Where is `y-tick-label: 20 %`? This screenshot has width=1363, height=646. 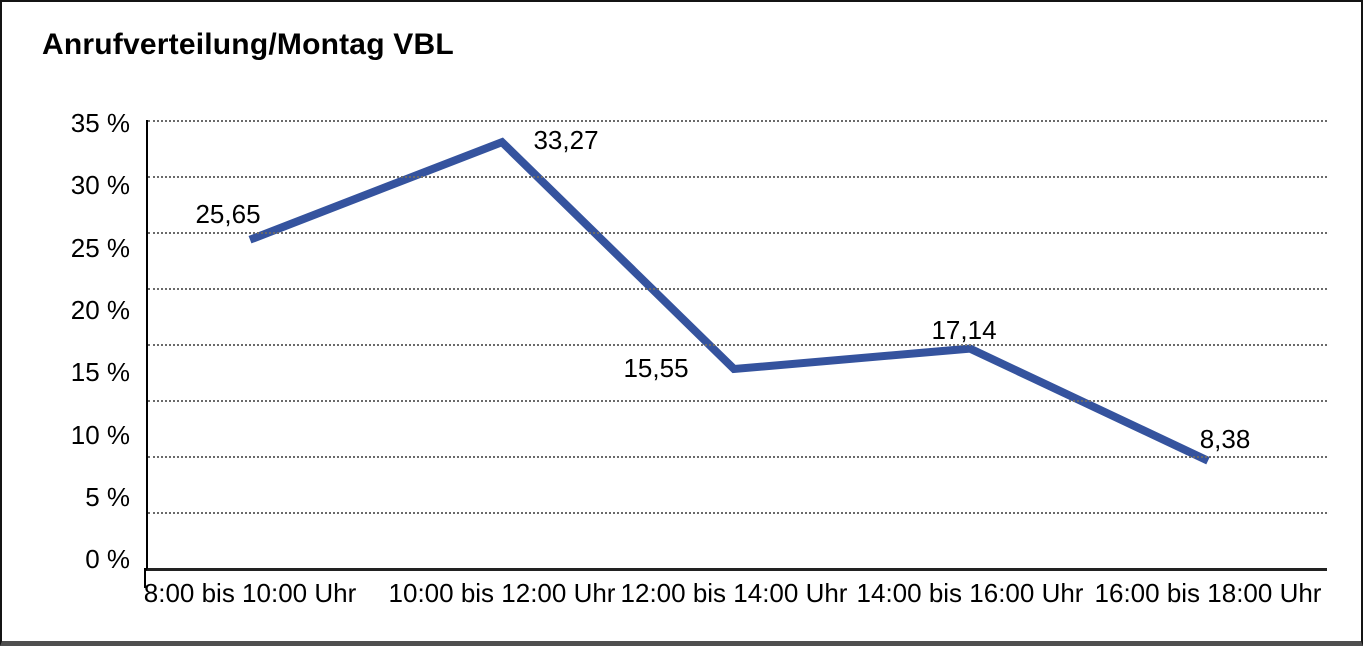
y-tick-label: 20 % is located at coordinates (100, 309).